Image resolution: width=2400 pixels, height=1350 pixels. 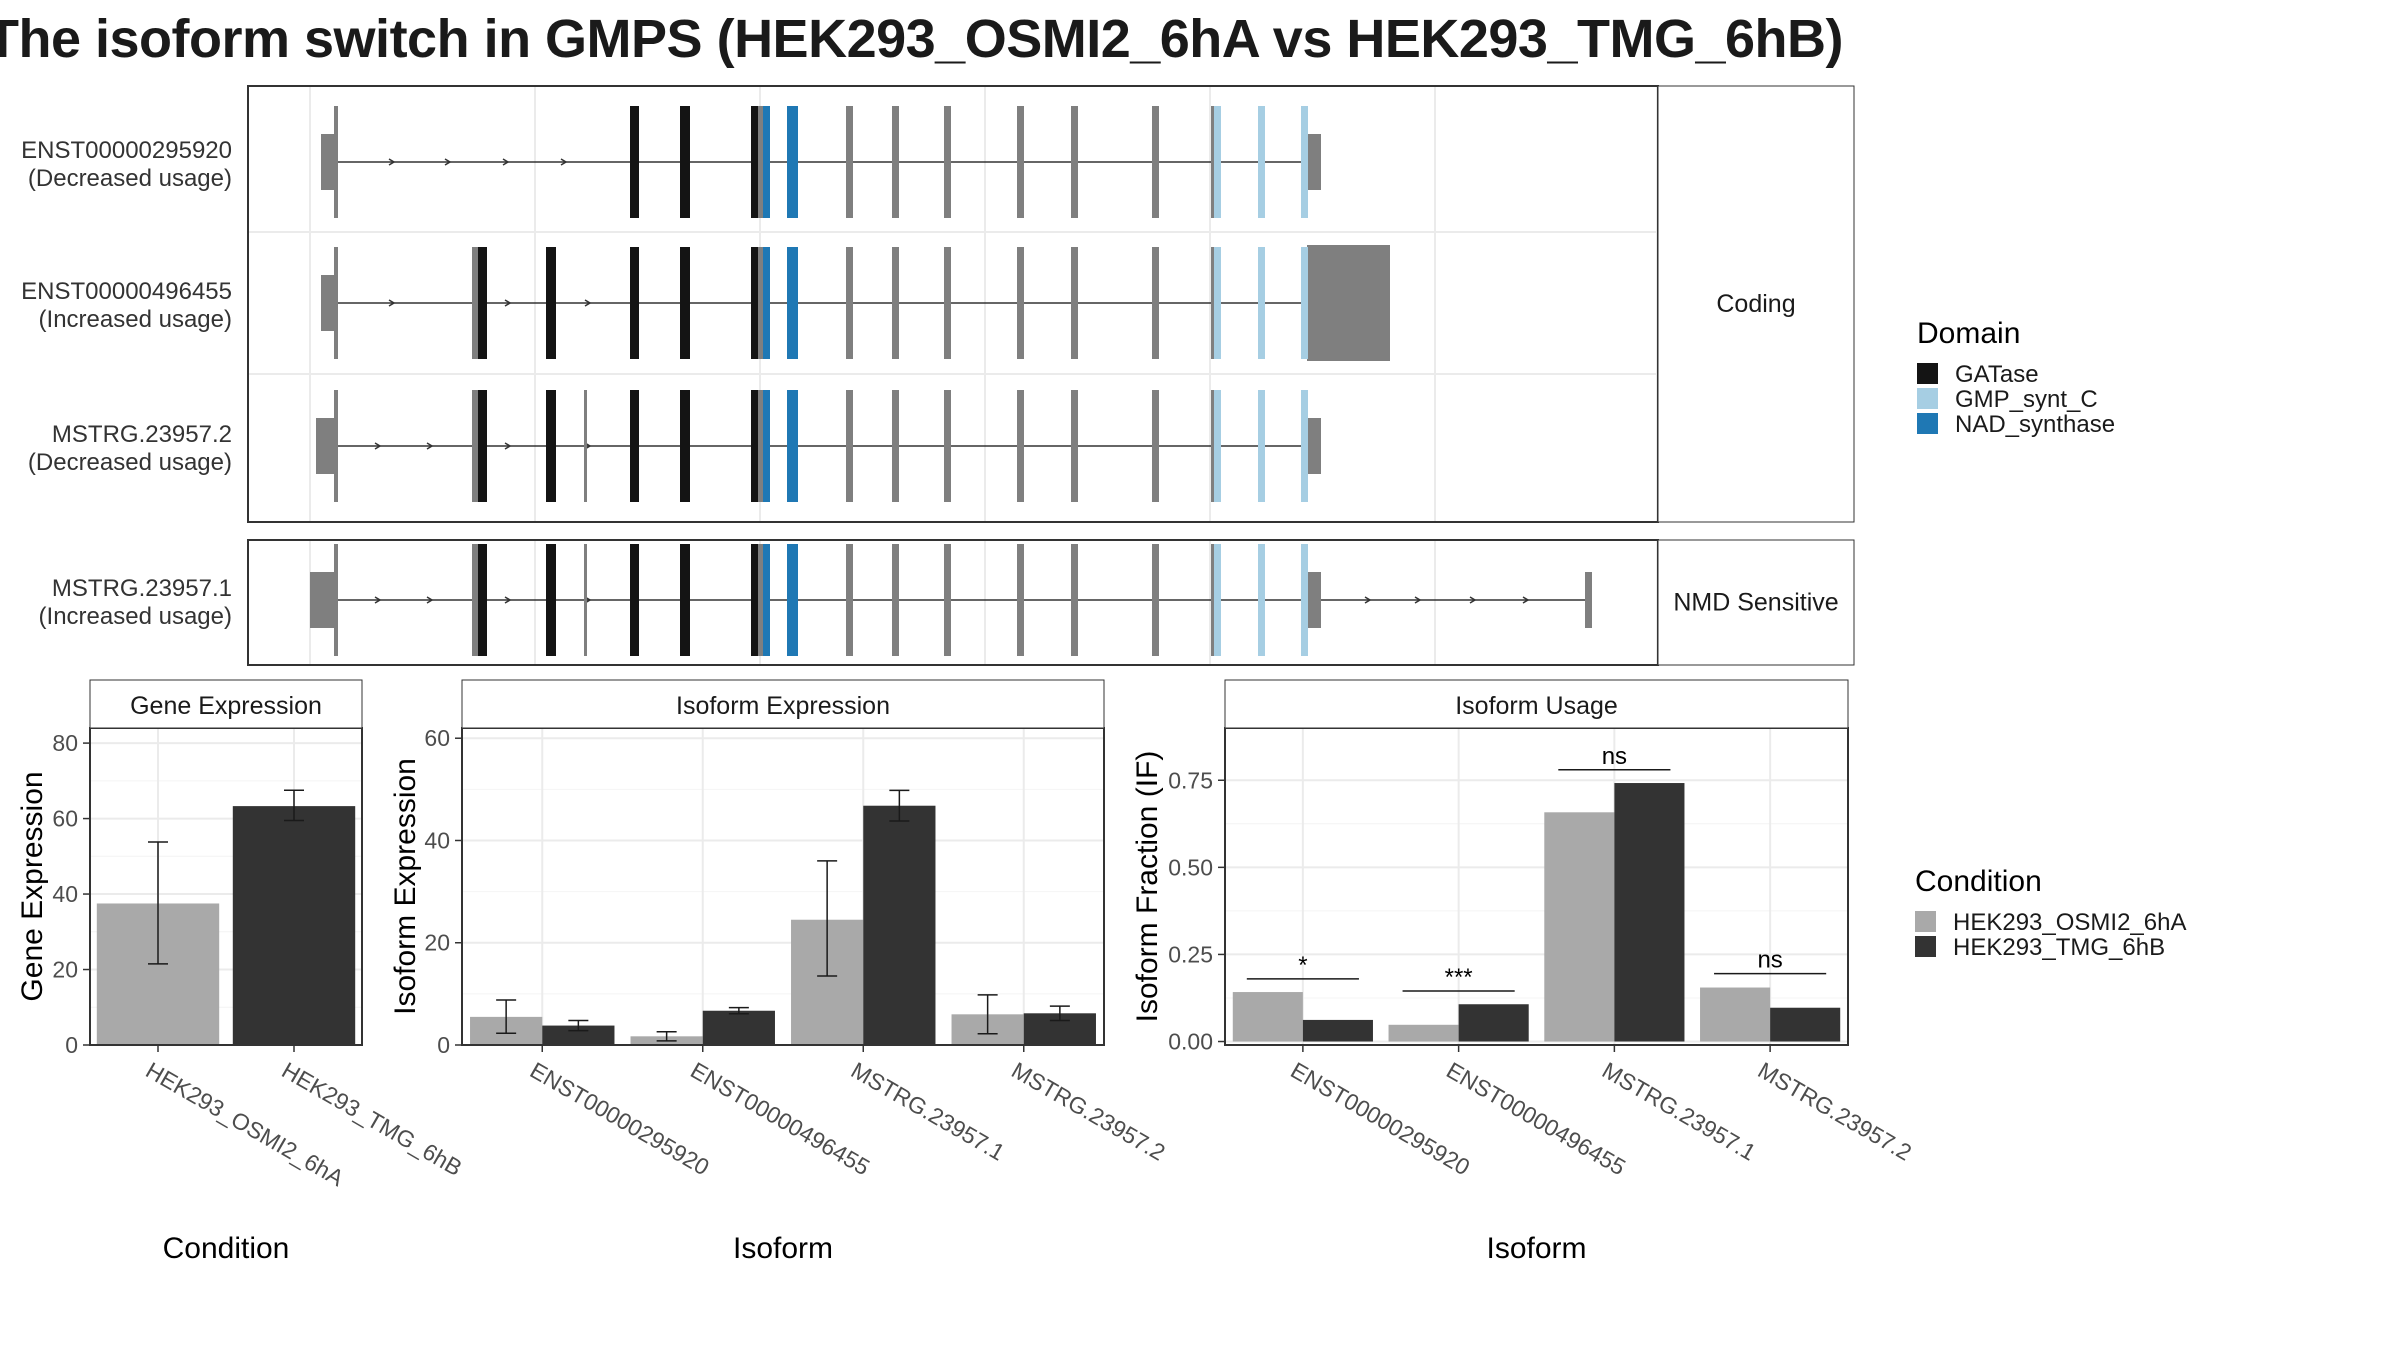 What do you see at coordinates (130, 178) in the screenshot?
I see `isoform-usage-label: (Decreased usage)` at bounding box center [130, 178].